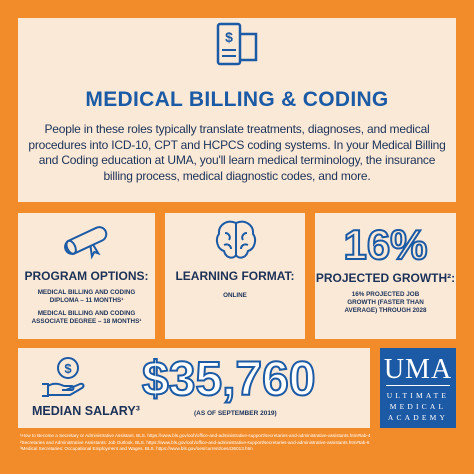  Describe the element at coordinates (418, 406) in the screenshot. I see `logo-word: MEDICAL` at that location.